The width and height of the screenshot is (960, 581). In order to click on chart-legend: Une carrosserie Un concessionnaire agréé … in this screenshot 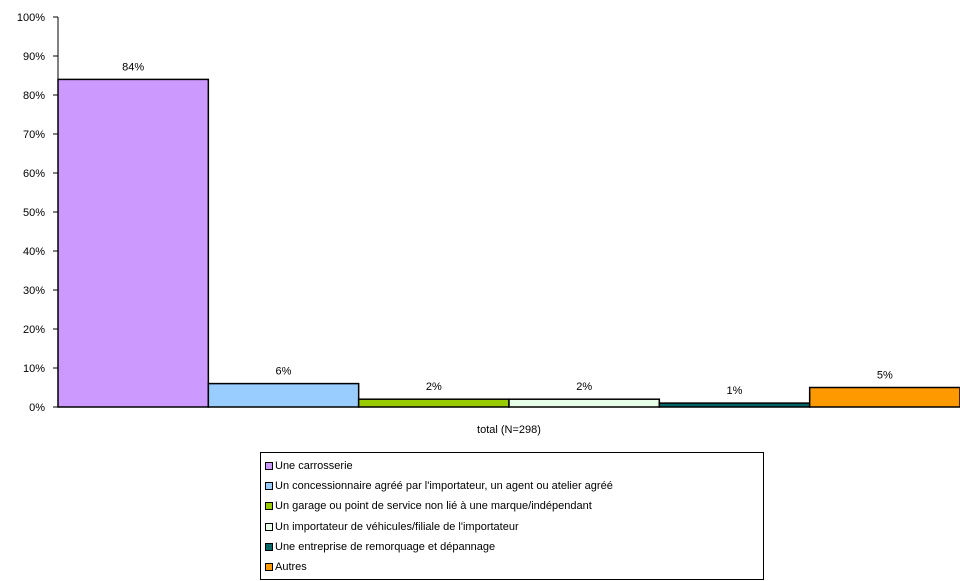, I will do `click(512, 516)`.